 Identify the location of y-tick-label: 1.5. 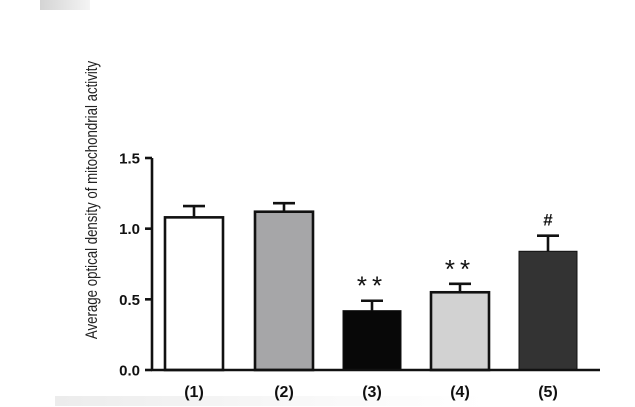
(129, 159).